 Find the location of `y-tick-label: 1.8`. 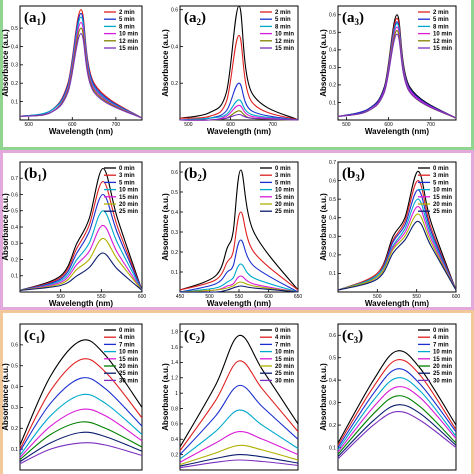

y-tick-label: 1.8 is located at coordinates (174, 332).